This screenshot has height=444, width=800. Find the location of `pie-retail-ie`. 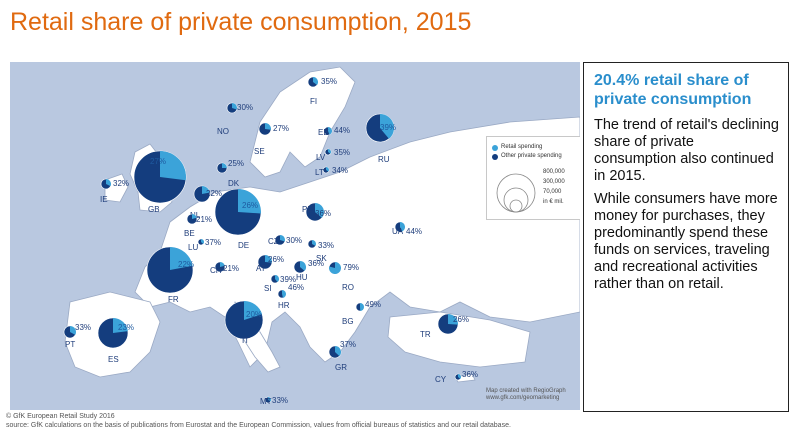

pie-retail-ie is located at coordinates (108, 183).